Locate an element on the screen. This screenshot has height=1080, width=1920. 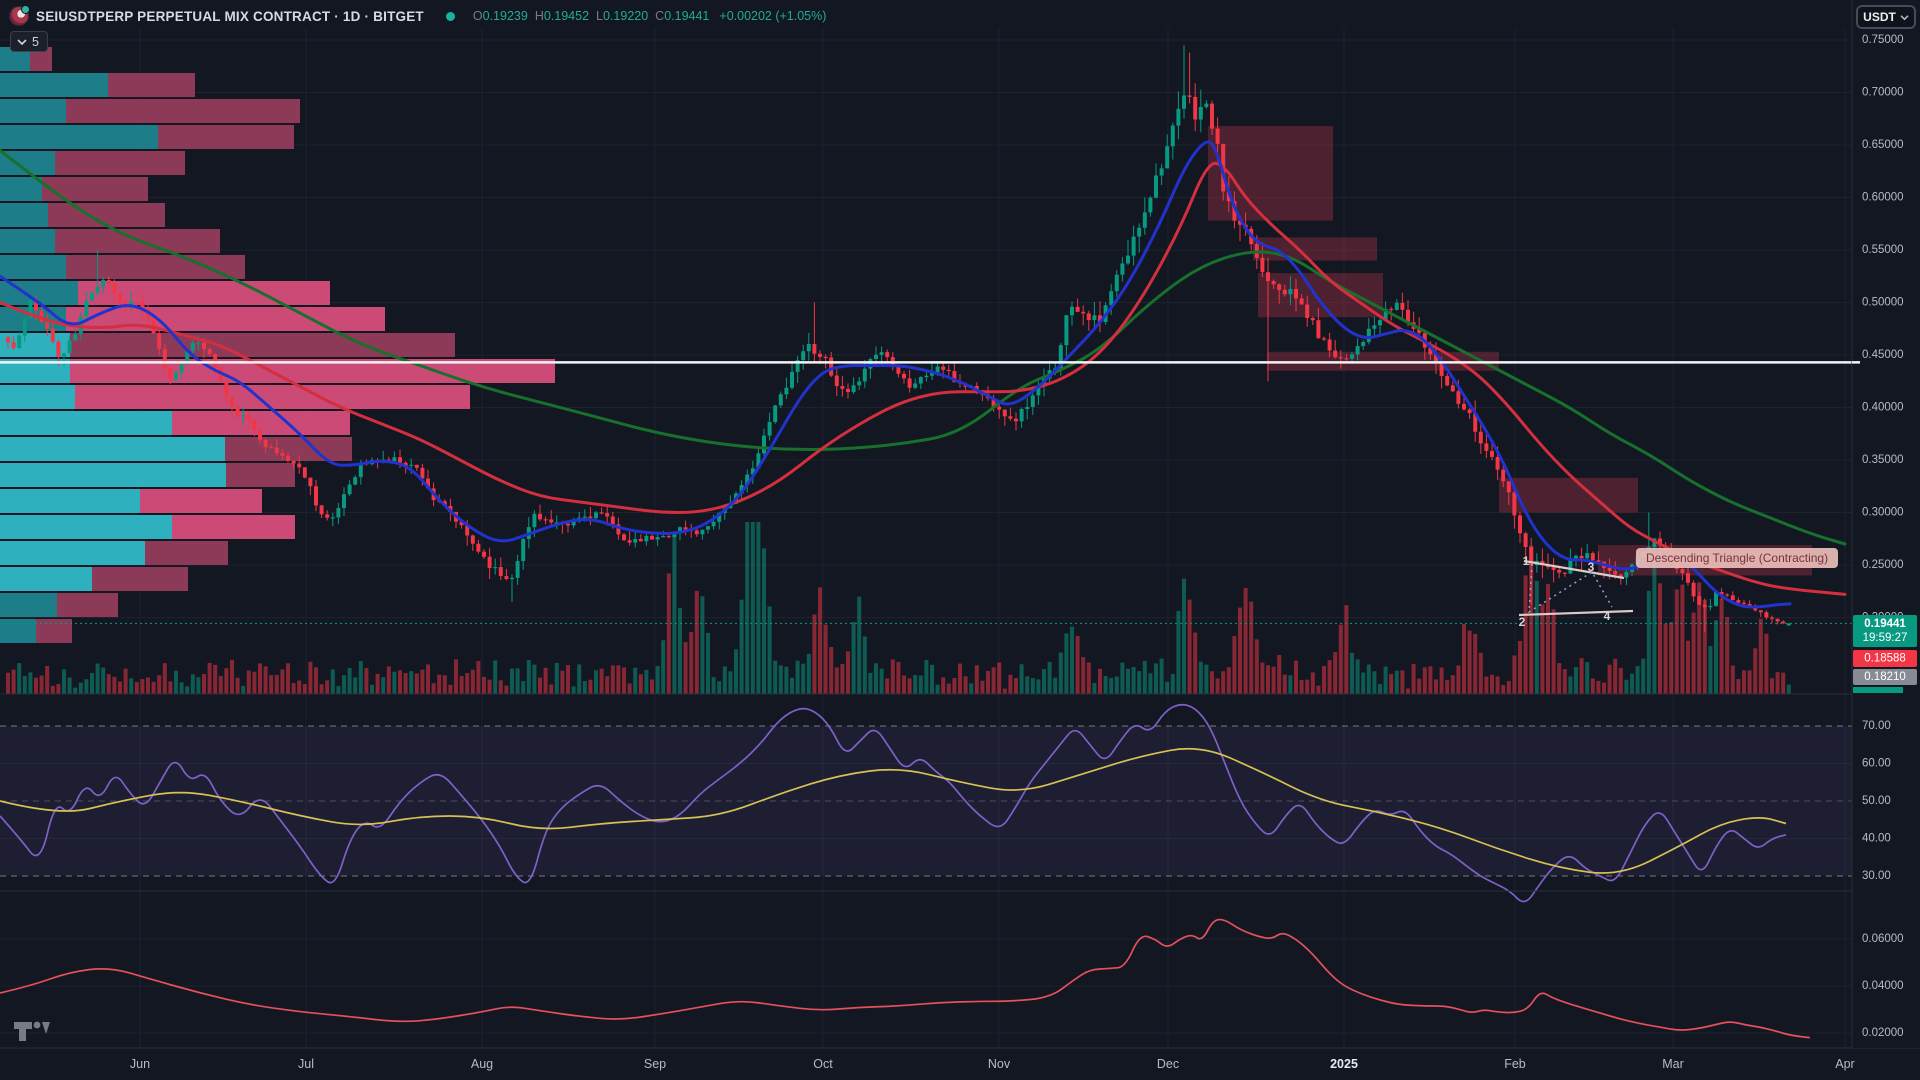
market-open-dot-icon is located at coordinates (450, 16).